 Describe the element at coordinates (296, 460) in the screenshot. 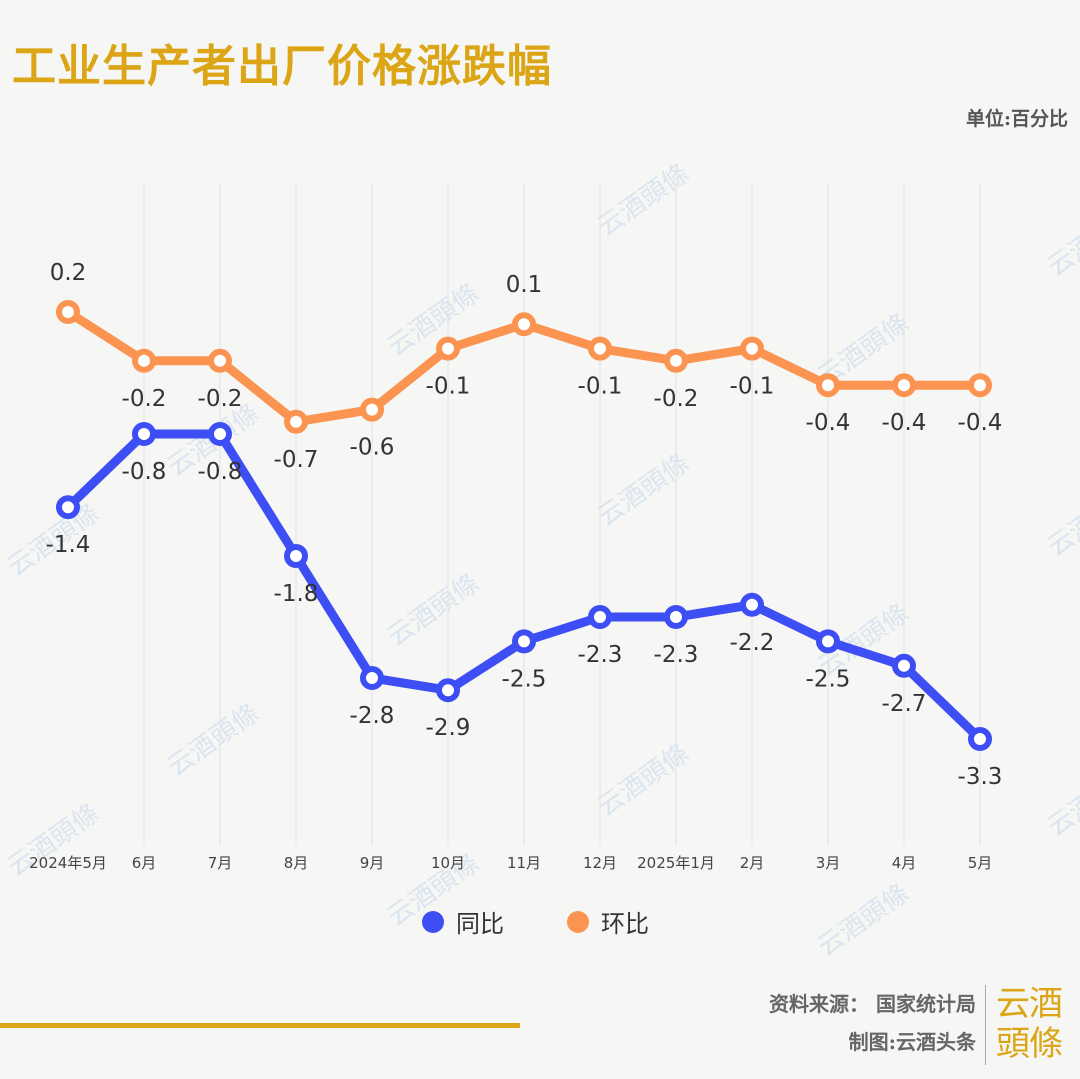

I see `data-label: -0.7` at that location.